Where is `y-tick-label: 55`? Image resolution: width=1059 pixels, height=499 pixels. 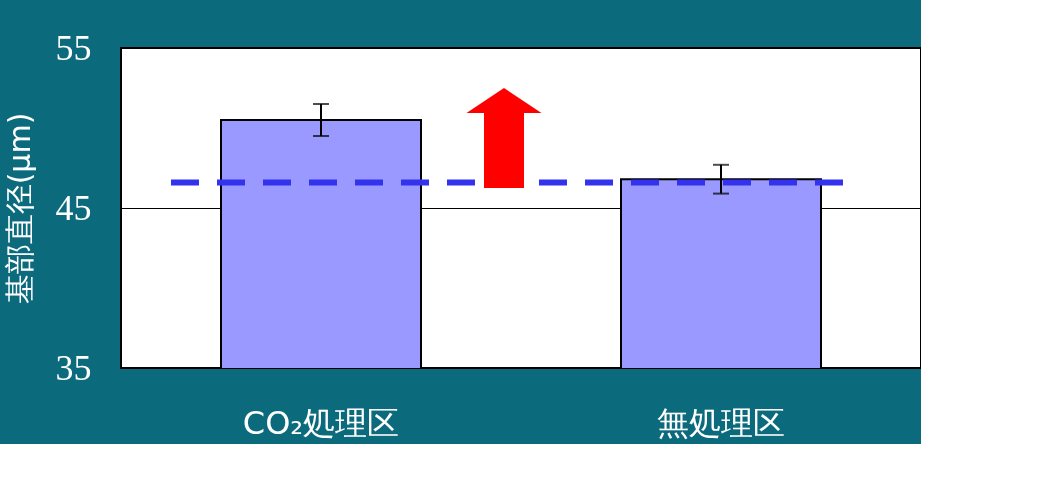
y-tick-label: 55 is located at coordinates (73, 47).